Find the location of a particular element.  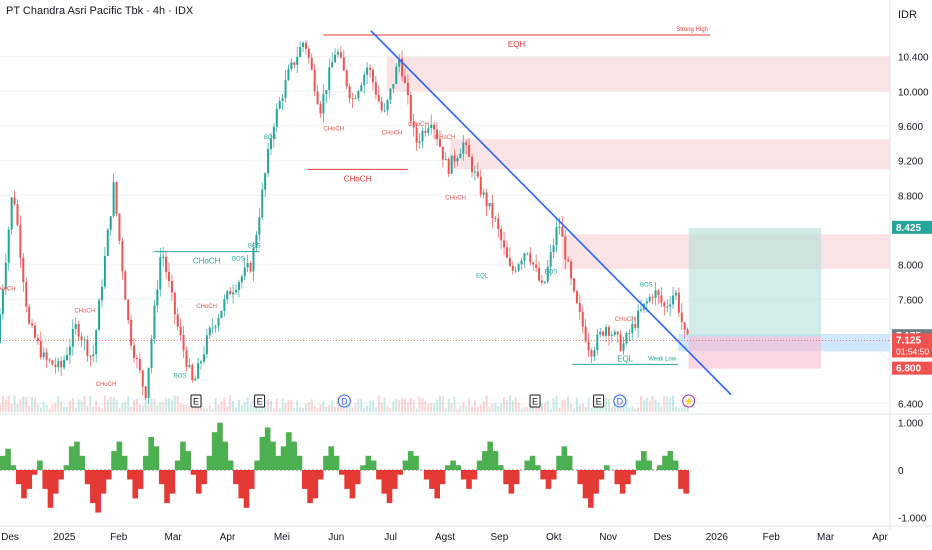

time-tick-label: Okt is located at coordinates (554, 537).